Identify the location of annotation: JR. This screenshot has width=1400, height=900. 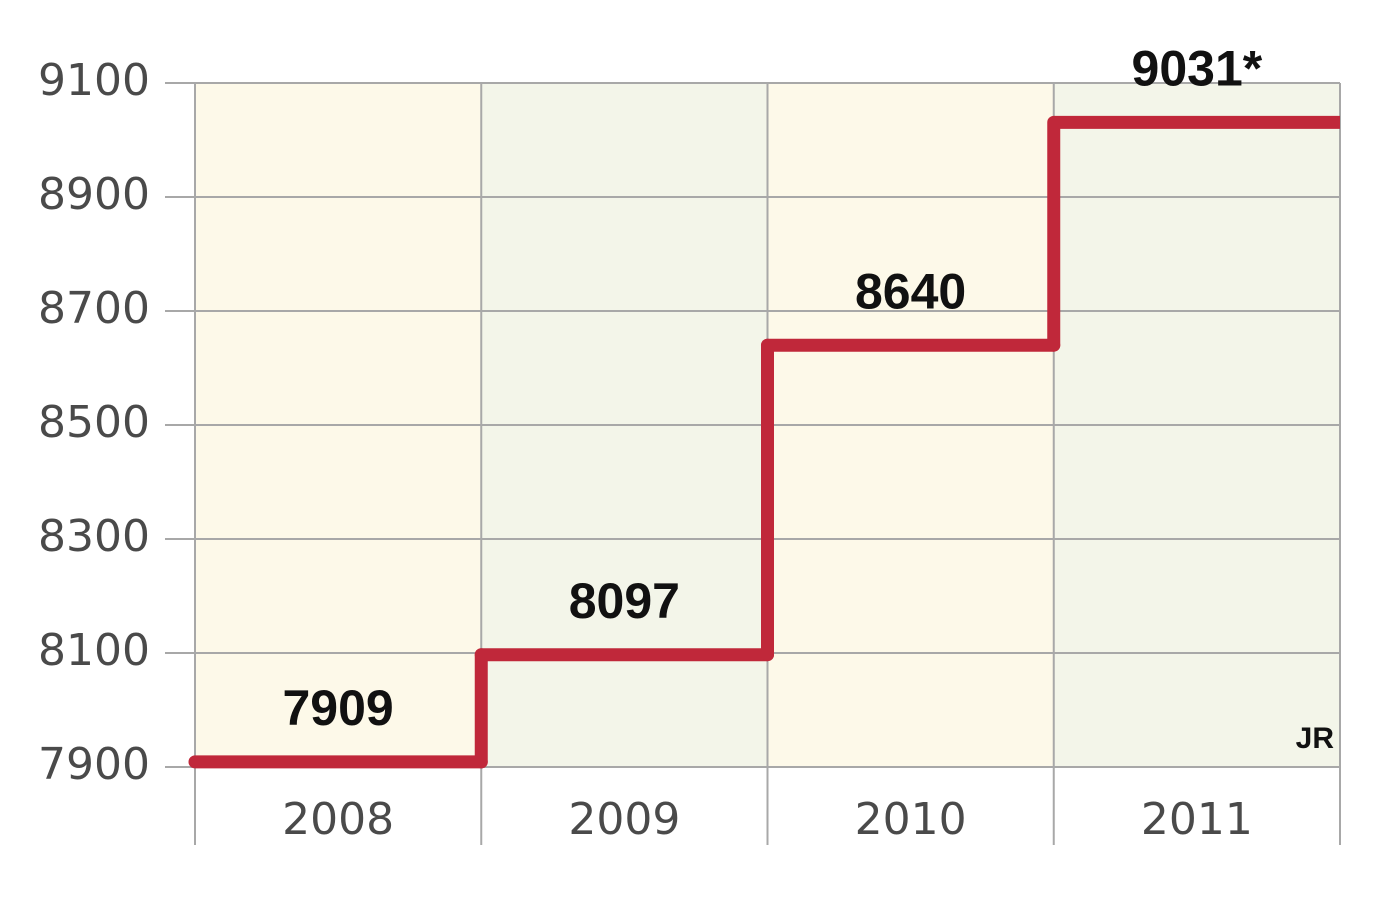
(1315, 738).